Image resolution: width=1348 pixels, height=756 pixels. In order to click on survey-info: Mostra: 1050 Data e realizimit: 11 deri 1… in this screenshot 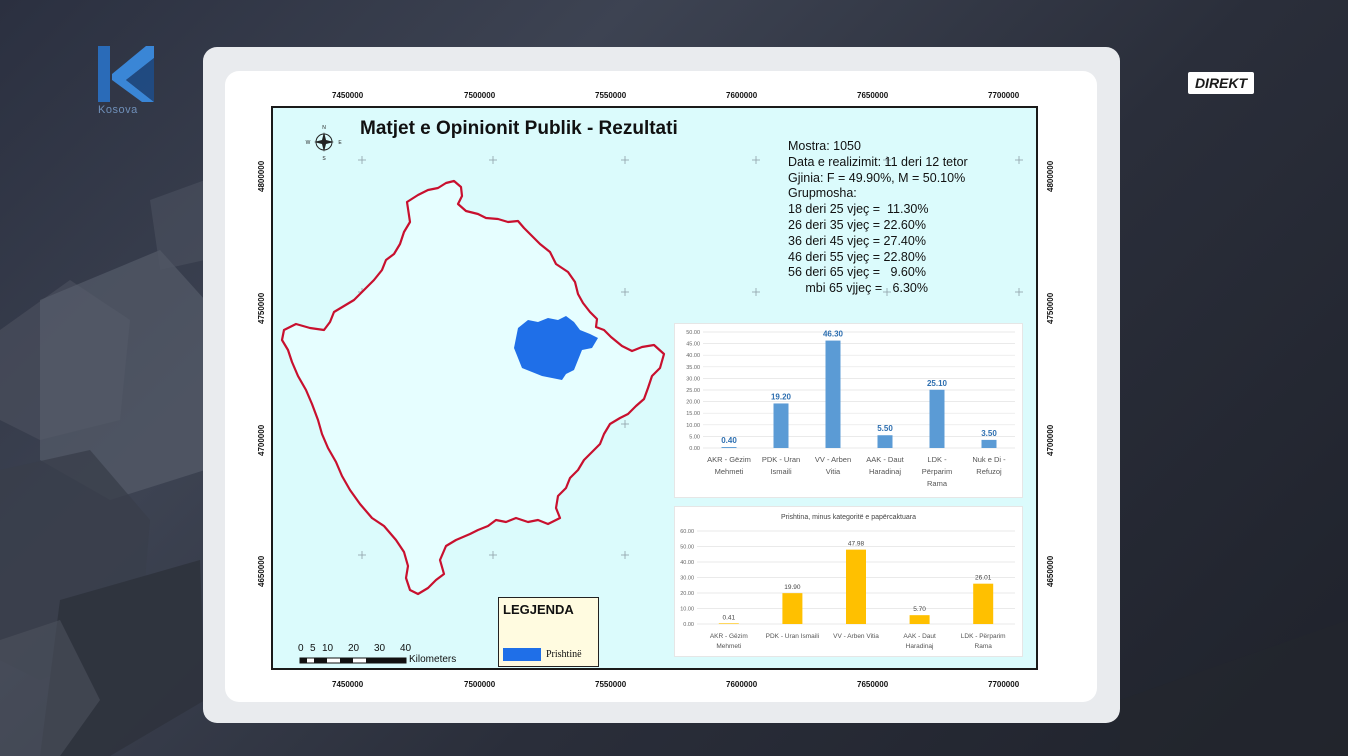, I will do `click(878, 218)`.